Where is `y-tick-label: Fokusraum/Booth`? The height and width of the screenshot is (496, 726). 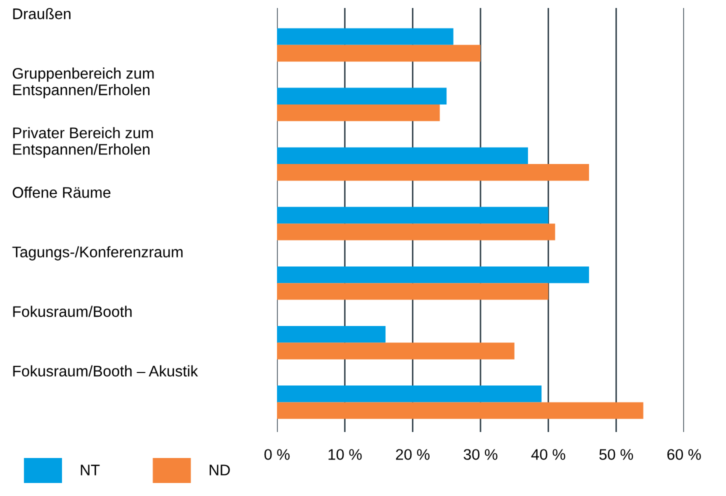
y-tick-label: Fokusraum/Booth is located at coordinates (72, 311).